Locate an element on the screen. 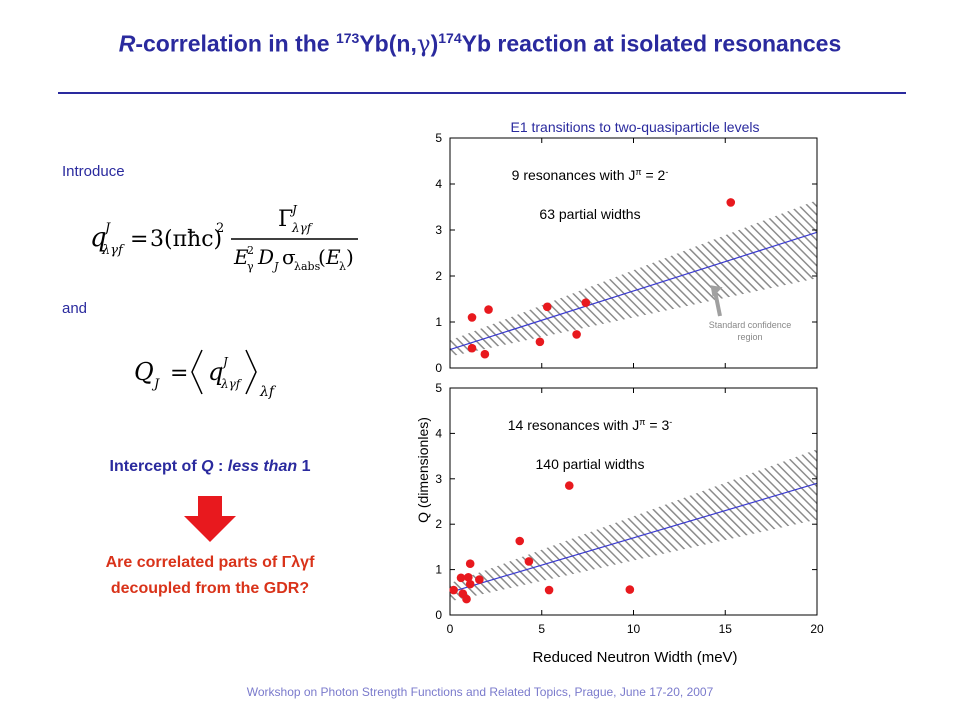  y-axis-label: Q (dimensionles) is located at coordinates (423, 470).